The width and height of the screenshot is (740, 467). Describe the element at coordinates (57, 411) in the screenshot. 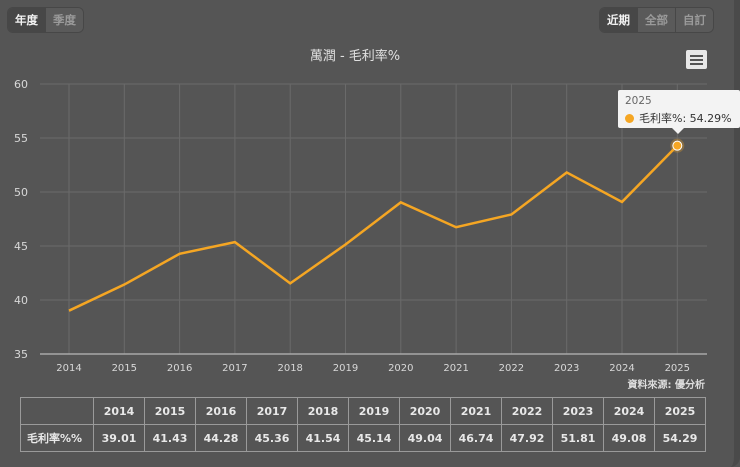

I see `table-corner-cell` at that location.